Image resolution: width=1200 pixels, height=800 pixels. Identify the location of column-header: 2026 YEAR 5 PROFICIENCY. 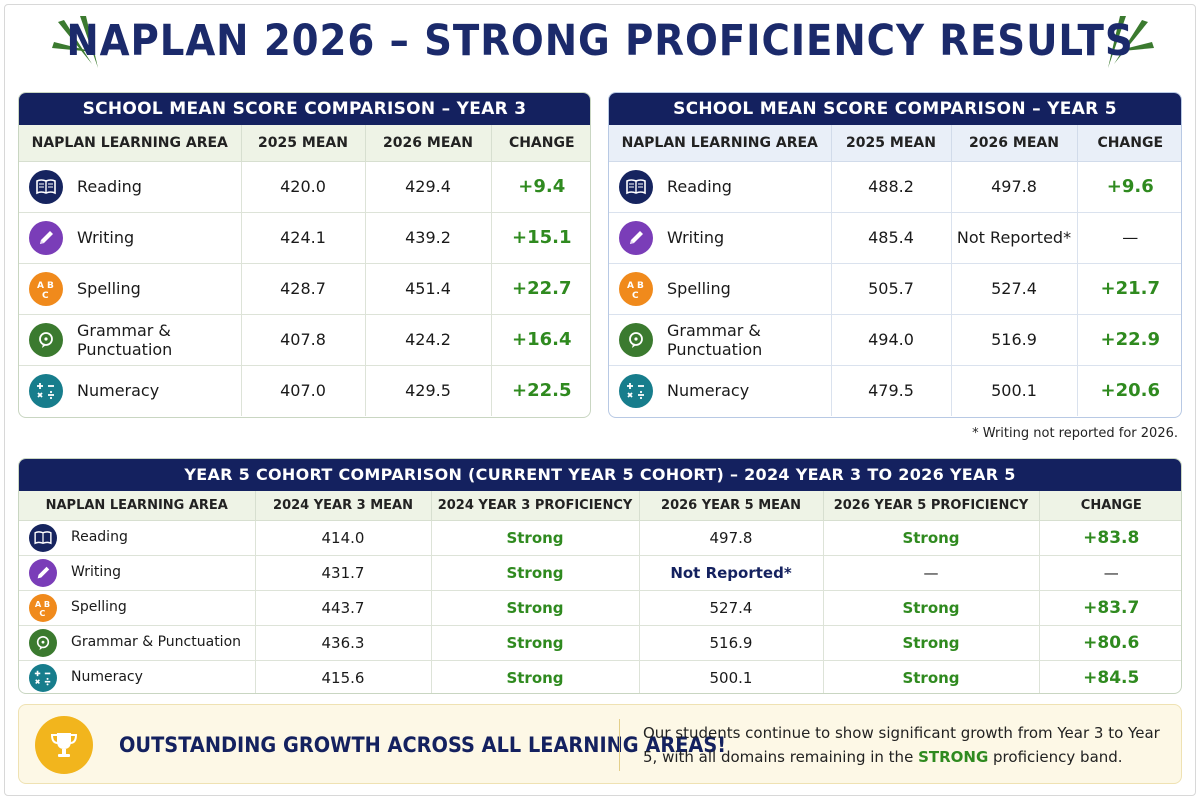
(931, 506).